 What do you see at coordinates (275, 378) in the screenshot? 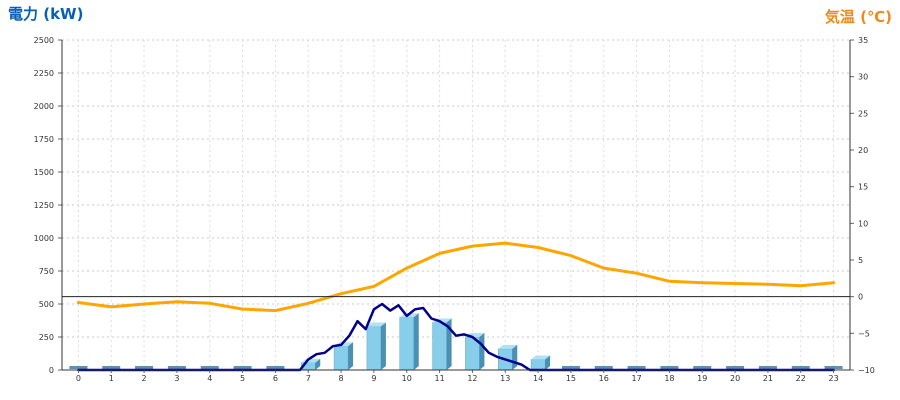
I see `x-tick-label: 6` at bounding box center [275, 378].